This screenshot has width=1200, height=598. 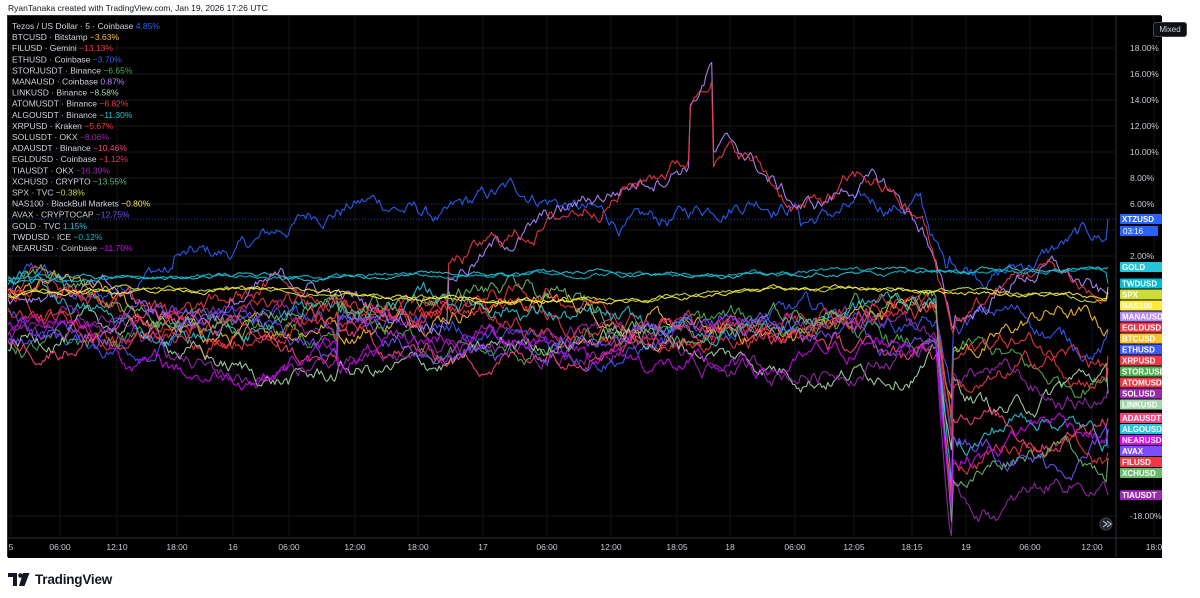 What do you see at coordinates (1106, 524) in the screenshot?
I see `scroll-to-realtime-icon` at bounding box center [1106, 524].